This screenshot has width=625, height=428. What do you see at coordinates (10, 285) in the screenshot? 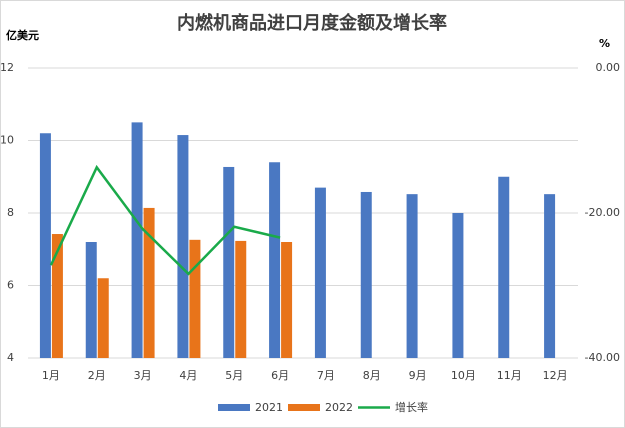
I see `y-tick-label: 6` at bounding box center [10, 285].